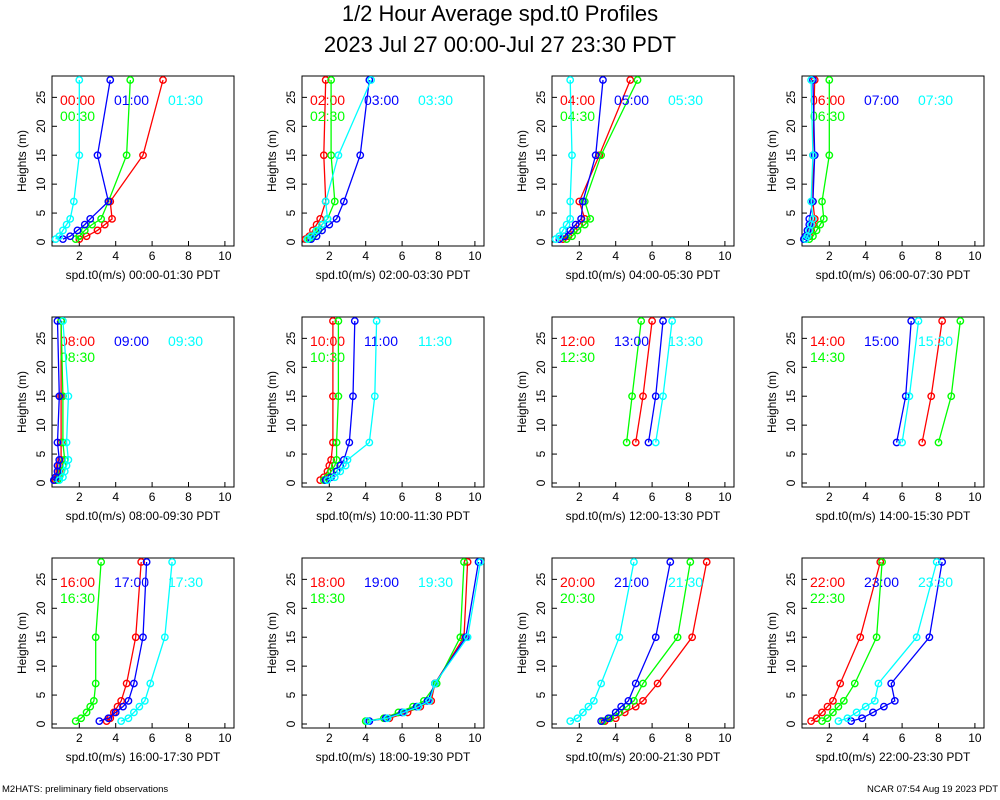 The height and width of the screenshot is (800, 1000). Describe the element at coordinates (631, 582) in the screenshot. I see `legend-entry: 21:00` at that location.